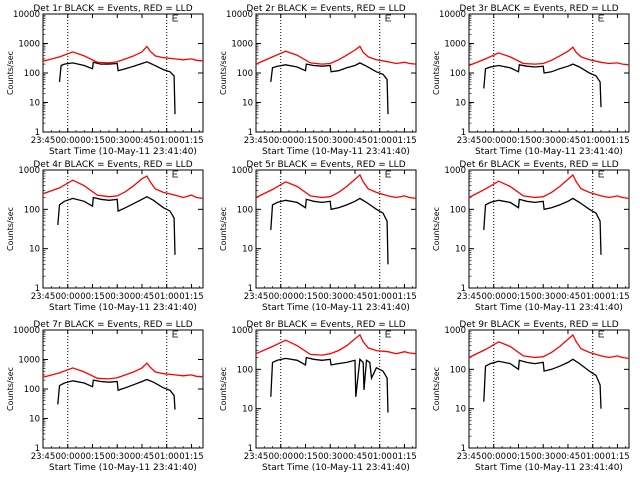 The height and width of the screenshot is (484, 640). Describe the element at coordinates (538, 325) in the screenshot. I see `chart-title: Det 9r BLACK = Events, RED = LLD` at that location.